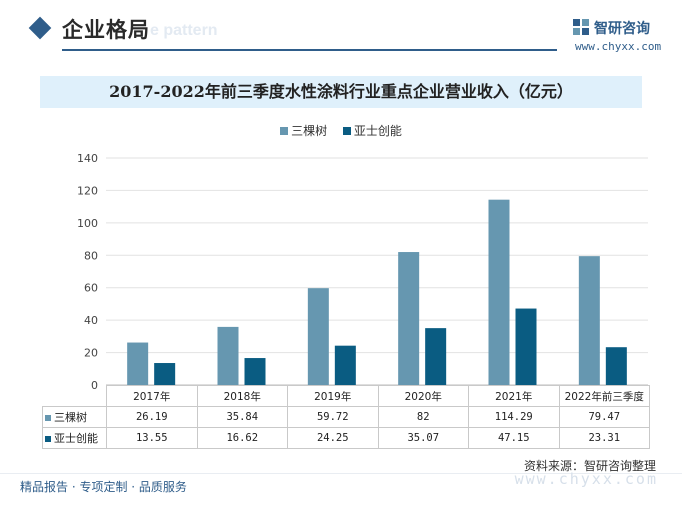 The image size is (682, 507). Describe the element at coordinates (70, 417) in the screenshot. I see `table-series-name: 三棵树` at that location.